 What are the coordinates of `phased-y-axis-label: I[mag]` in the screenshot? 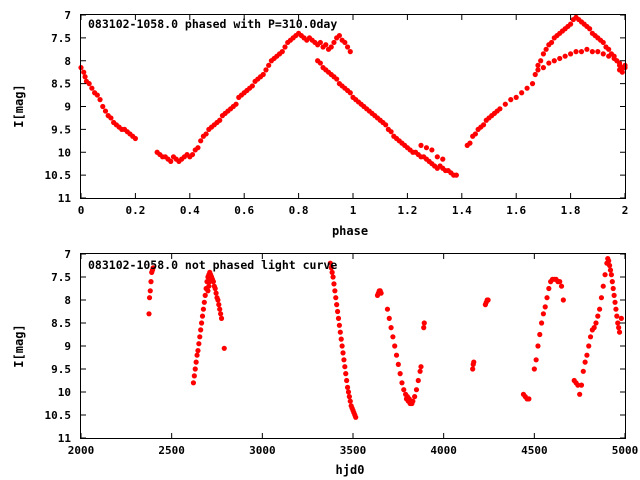 It's located at (19, 105).